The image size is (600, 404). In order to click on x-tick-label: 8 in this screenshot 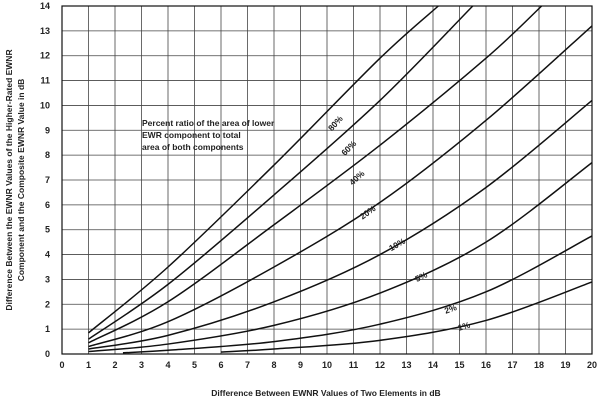, I will do `click(273, 365)`.